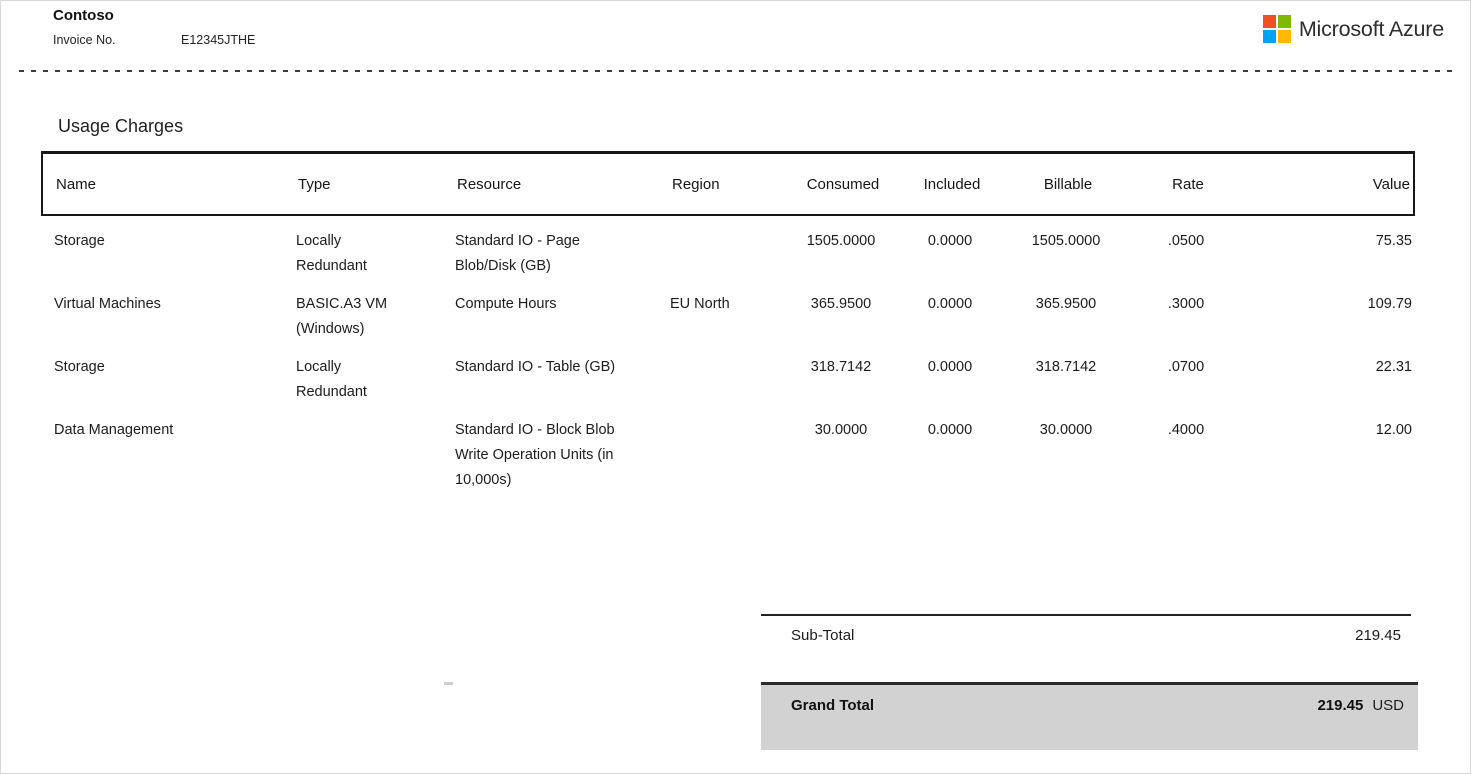  What do you see at coordinates (352, 455) in the screenshot?
I see `cell-type` at bounding box center [352, 455].